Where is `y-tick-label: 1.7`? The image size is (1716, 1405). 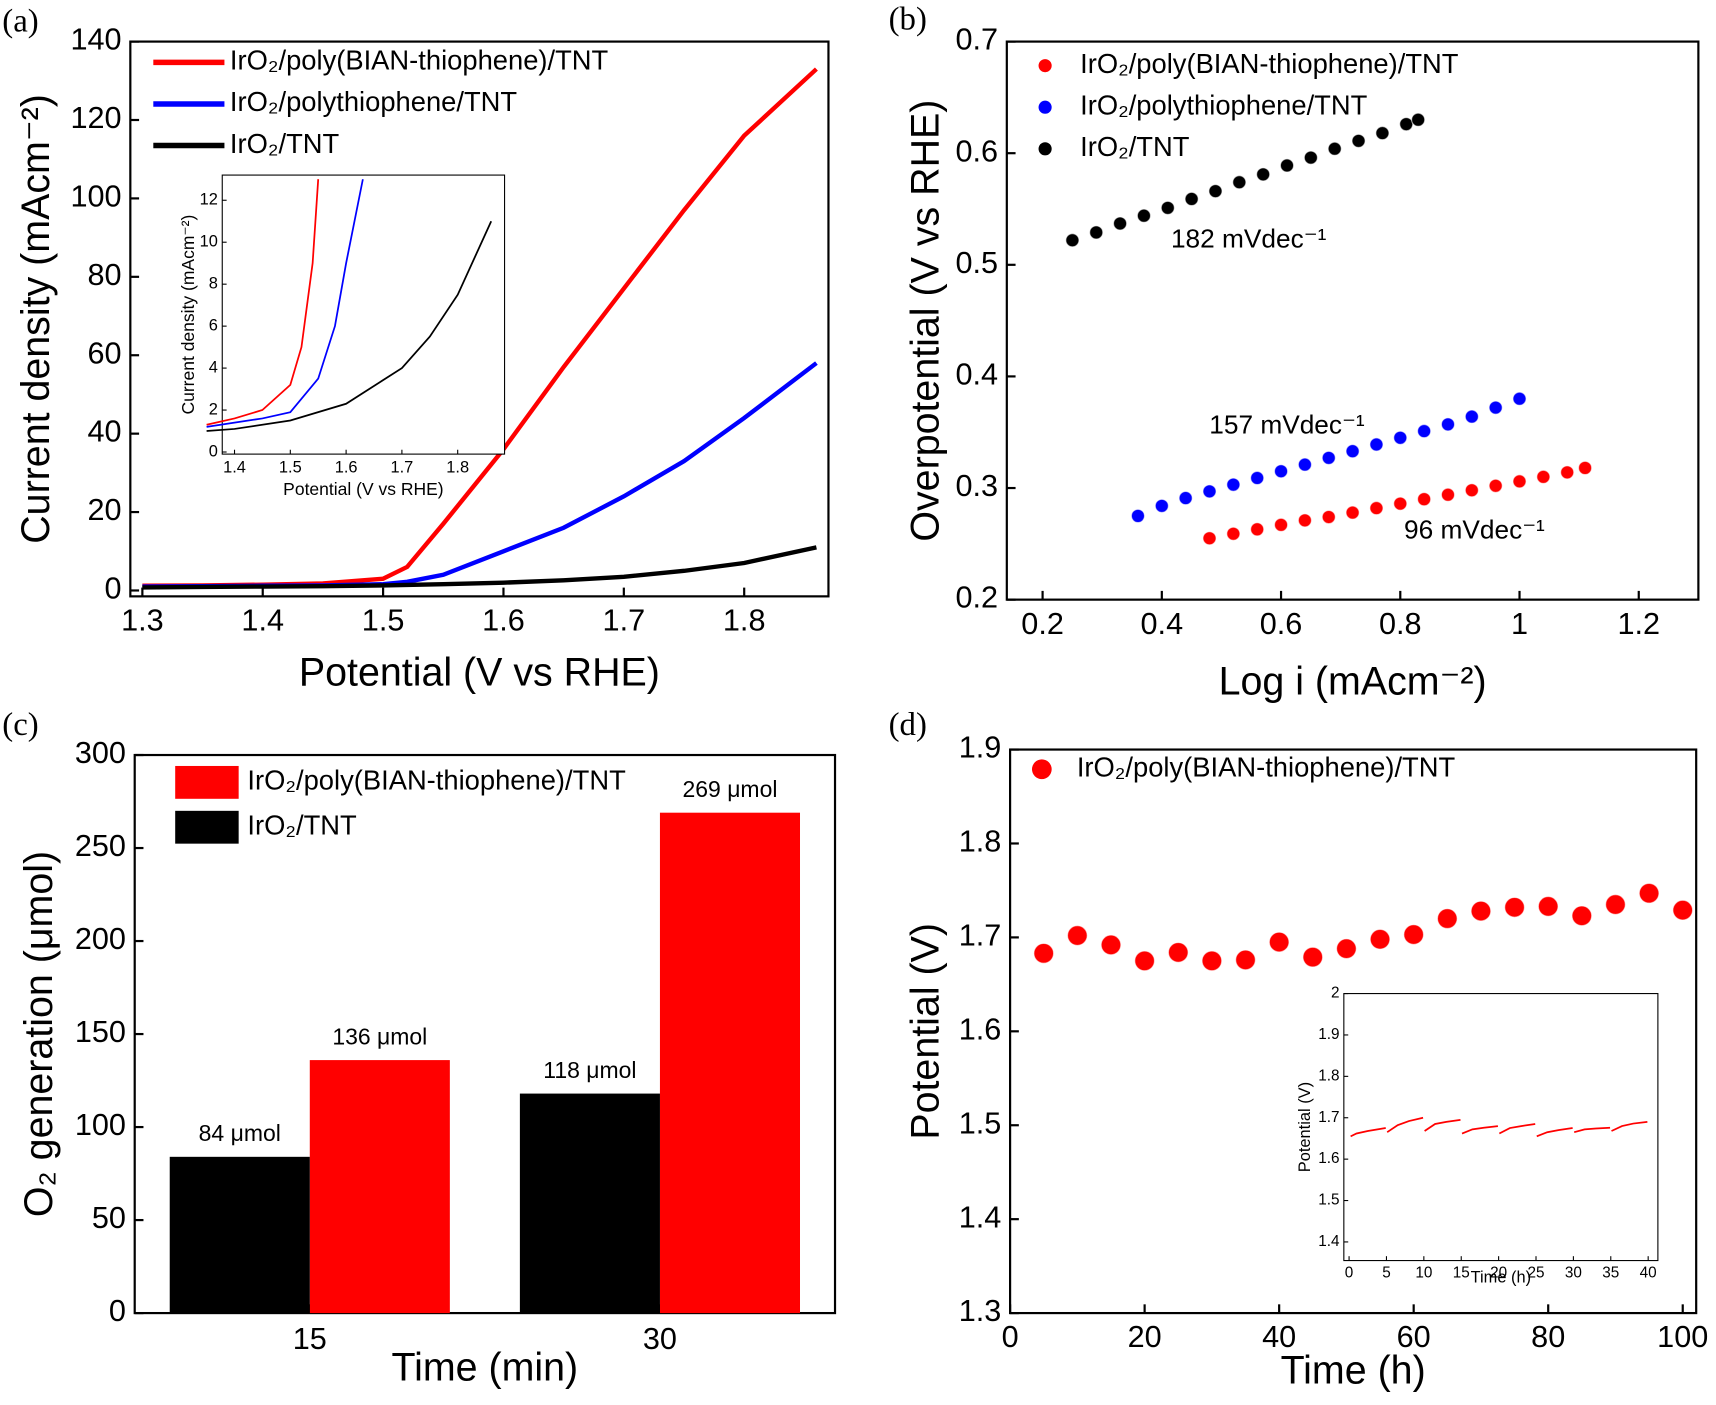
y-tick-label: 1.7 is located at coordinates (1328, 1117).